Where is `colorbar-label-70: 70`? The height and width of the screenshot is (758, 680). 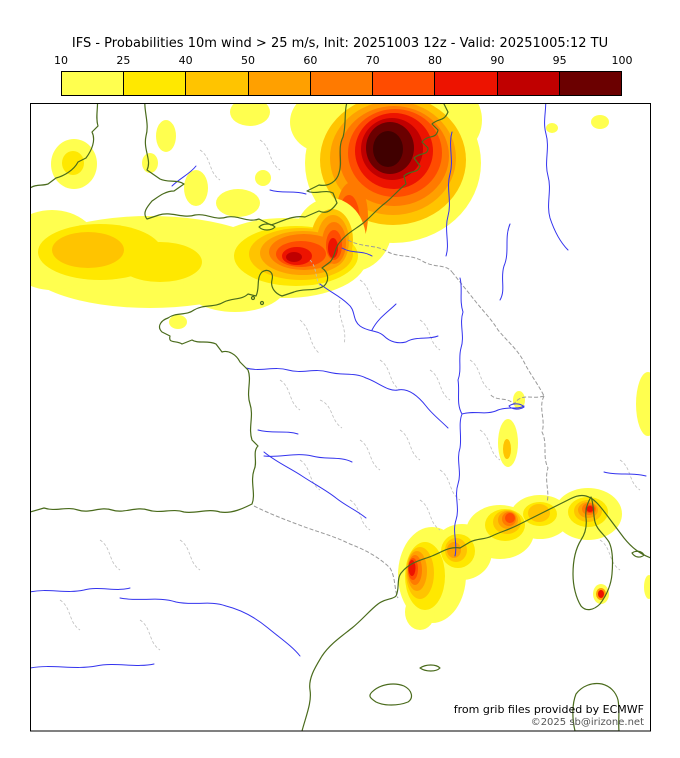
colorbar-label-70: 70 is located at coordinates (372, 60).